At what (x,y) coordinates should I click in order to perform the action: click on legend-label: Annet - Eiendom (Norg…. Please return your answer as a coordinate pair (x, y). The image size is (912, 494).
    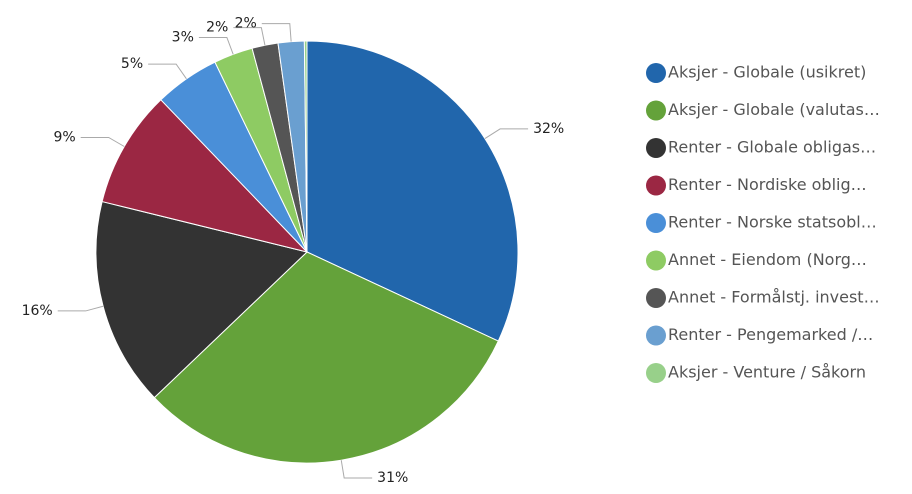
    Looking at the image, I should click on (767, 259).